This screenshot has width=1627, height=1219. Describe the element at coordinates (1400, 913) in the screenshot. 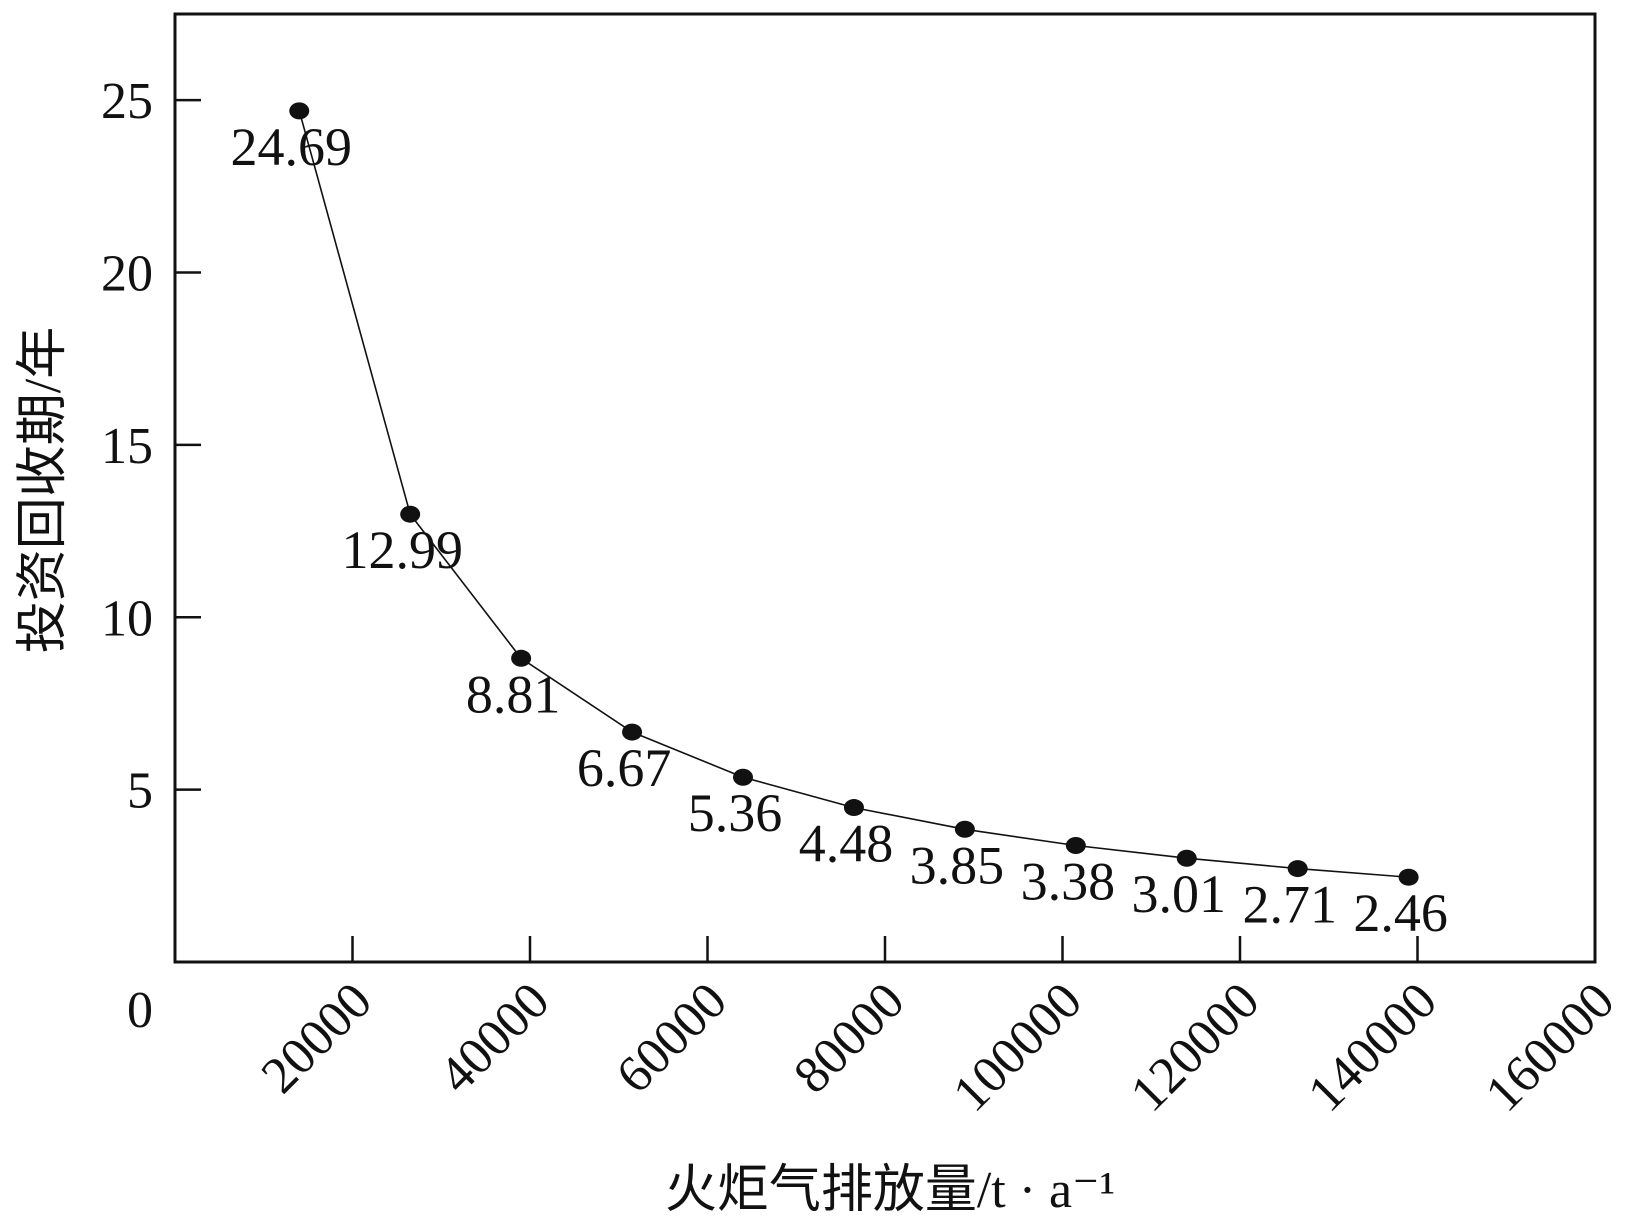

I see `data-label: 2.46` at that location.